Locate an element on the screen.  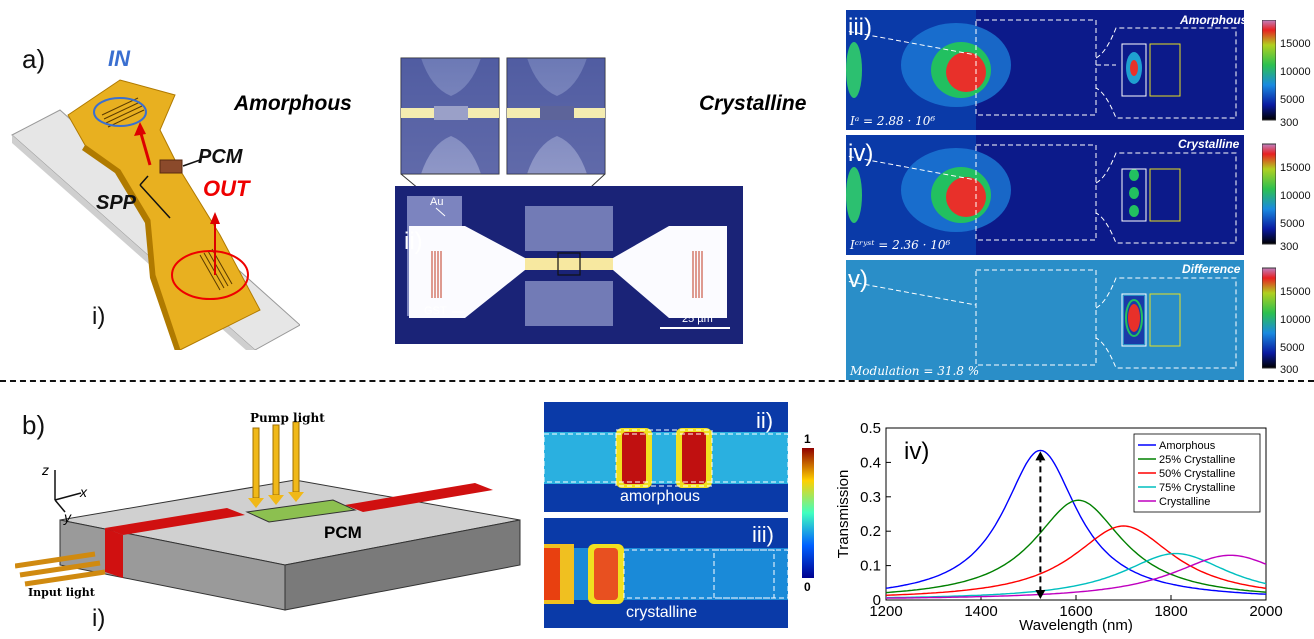
cbar-a1-tick-3: 5000 is located at coordinates (1292, 100).